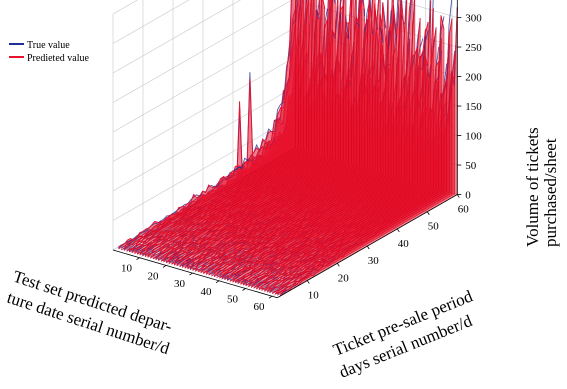 The image size is (567, 389). What do you see at coordinates (260, 307) in the screenshot?
I see `x-tick-label: 60` at bounding box center [260, 307].